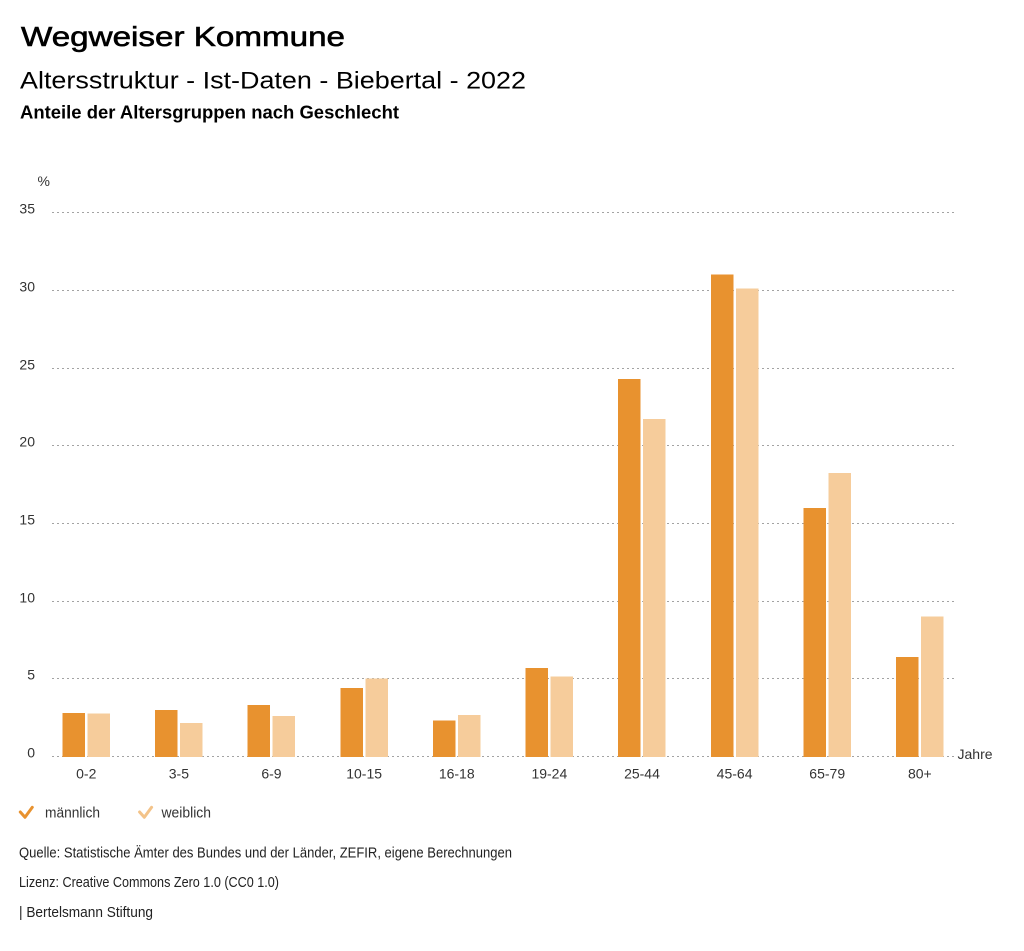 The width and height of the screenshot is (1024, 951). What do you see at coordinates (27, 365) in the screenshot?
I see `svg-text: 25` at bounding box center [27, 365].